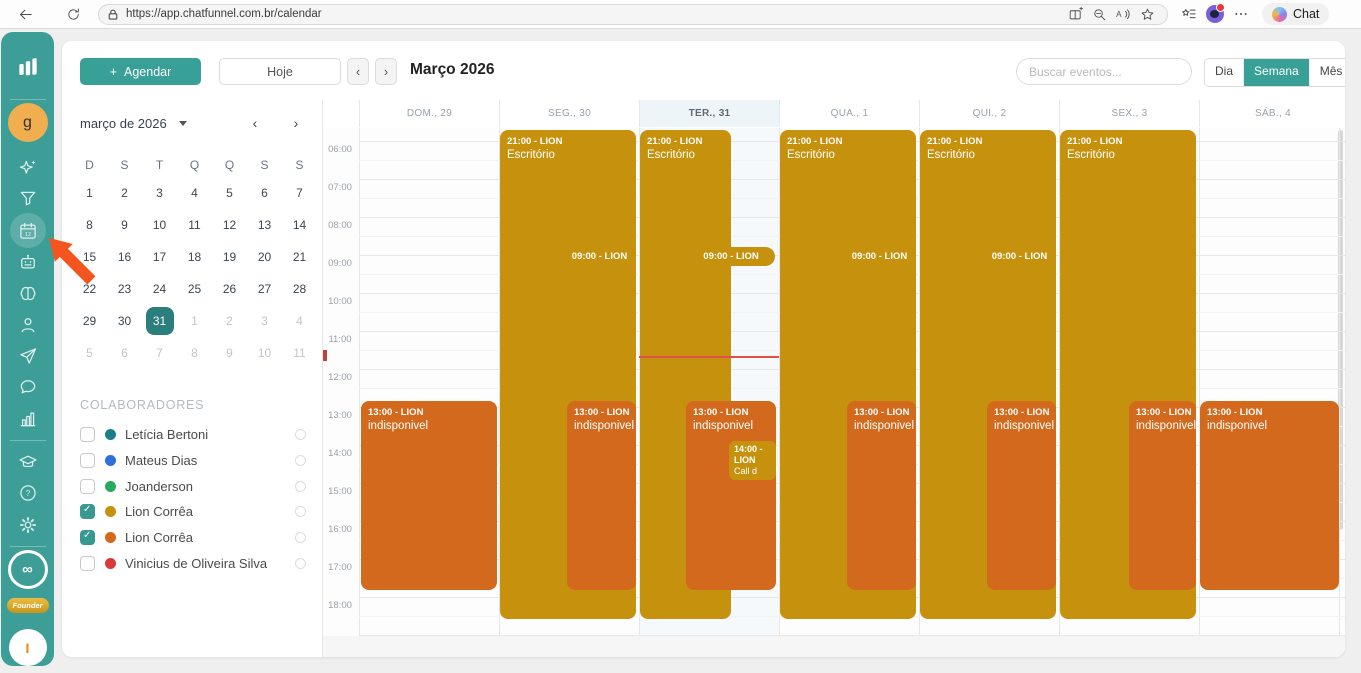 This screenshot has width=1361, height=673. What do you see at coordinates (1162, 495) in the screenshot?
I see `event-SEX-13:00: 13:00 - LION indisponivel` at bounding box center [1162, 495].